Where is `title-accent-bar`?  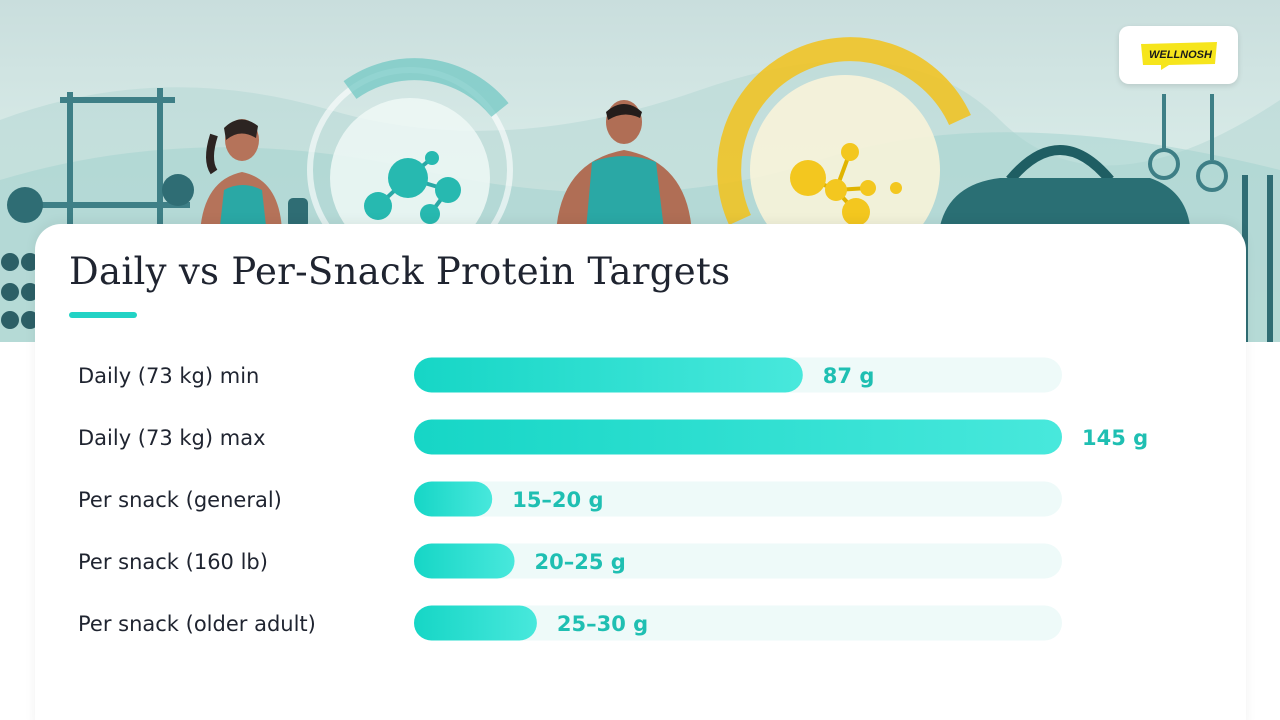
title-accent-bar is located at coordinates (103, 315).